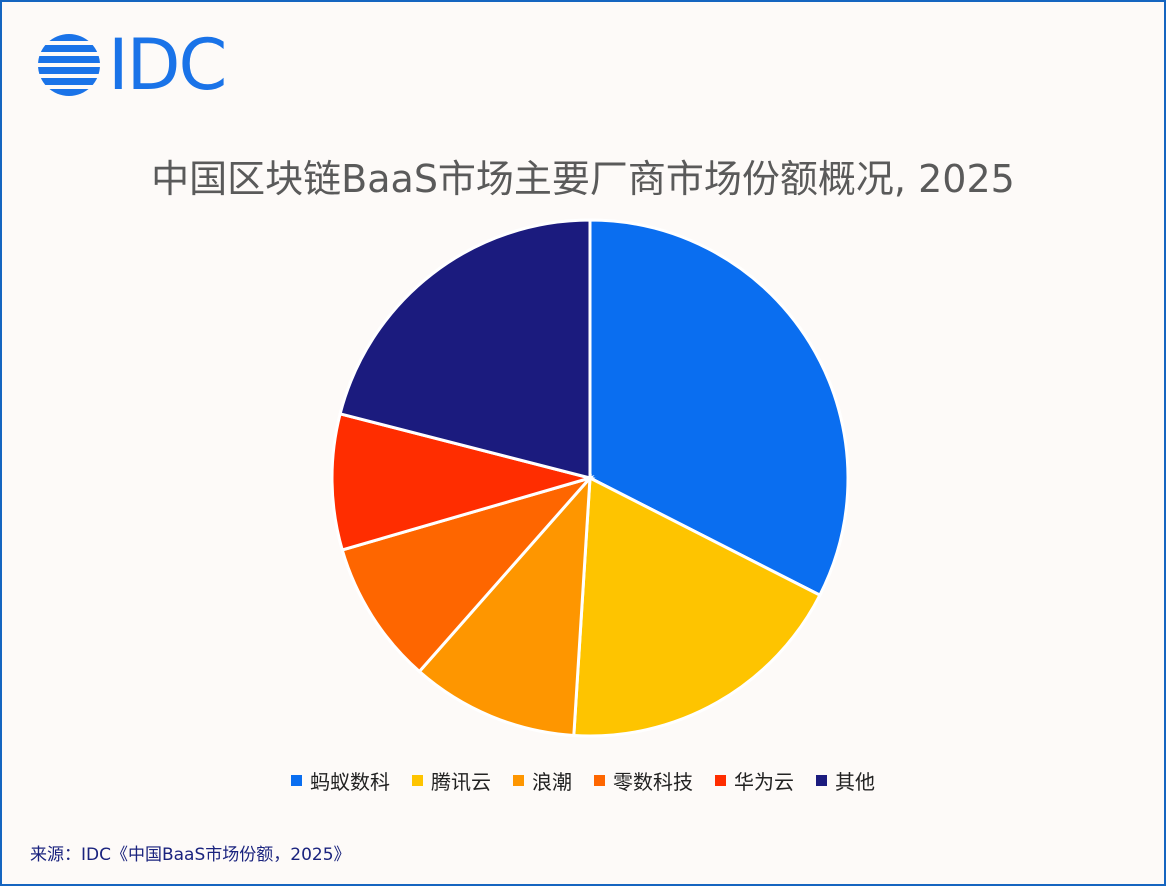  What do you see at coordinates (69, 65) in the screenshot?
I see `idc-globe-icon` at bounding box center [69, 65].